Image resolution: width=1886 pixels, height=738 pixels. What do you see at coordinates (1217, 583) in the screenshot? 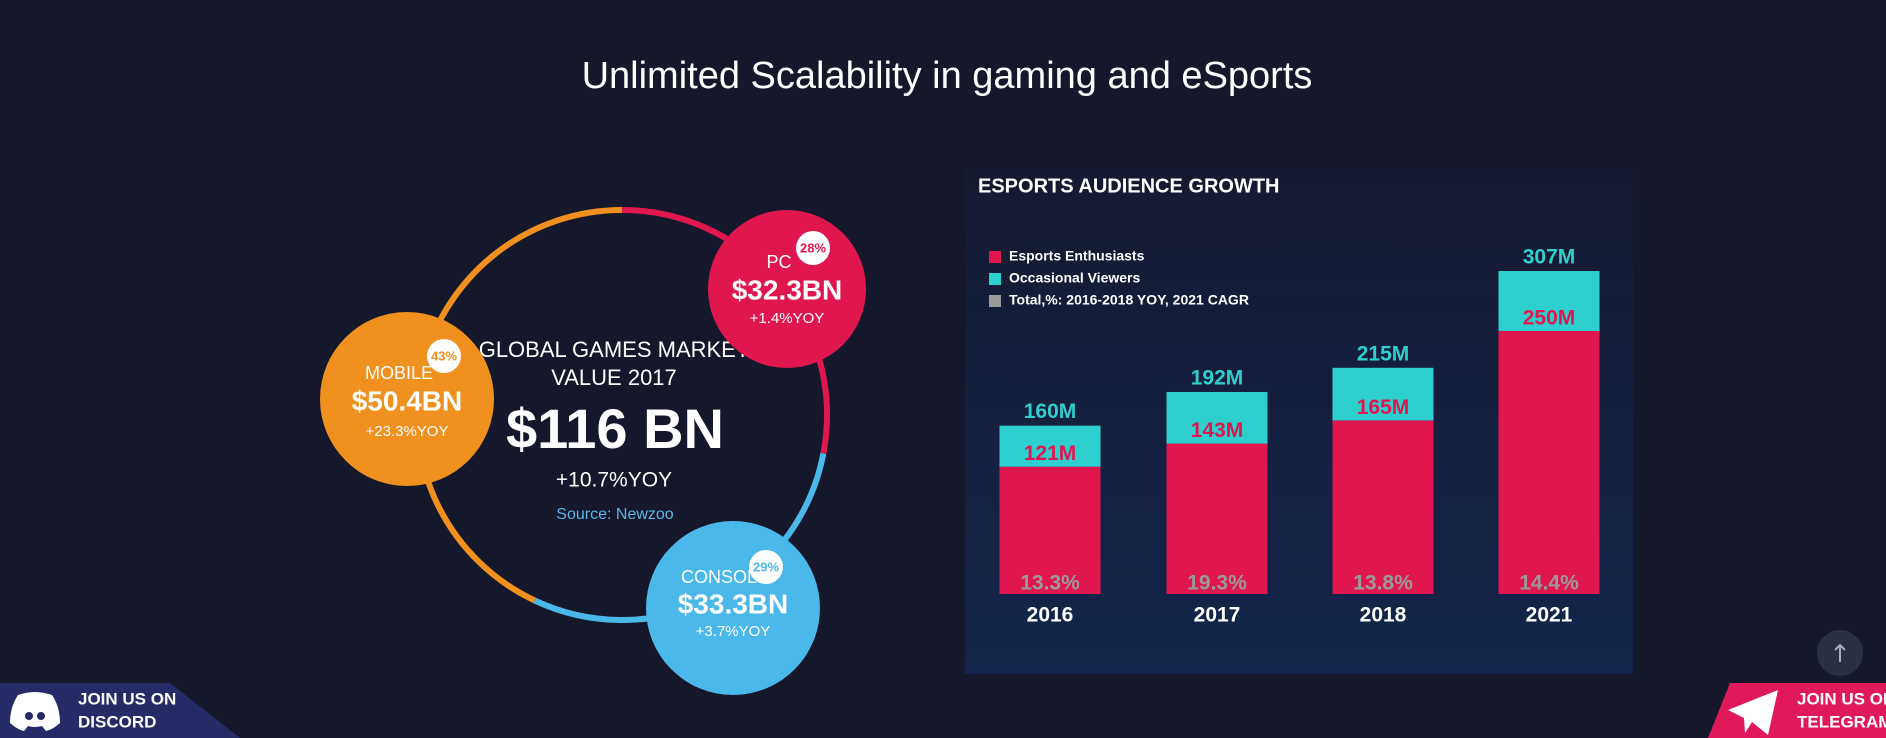
I see `growth-label: 19.3%` at bounding box center [1217, 583].